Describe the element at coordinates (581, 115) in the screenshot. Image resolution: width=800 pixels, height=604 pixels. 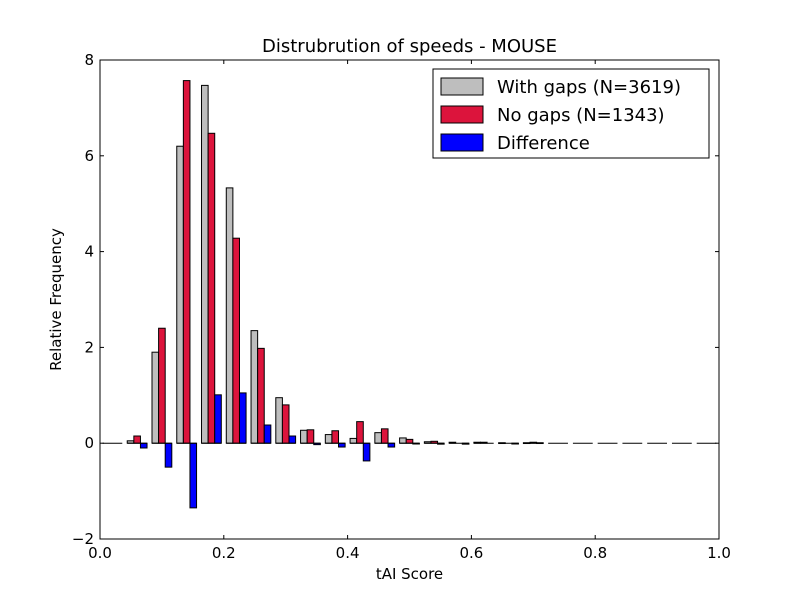
I see `legend-label: No gaps (N=1343)` at that location.